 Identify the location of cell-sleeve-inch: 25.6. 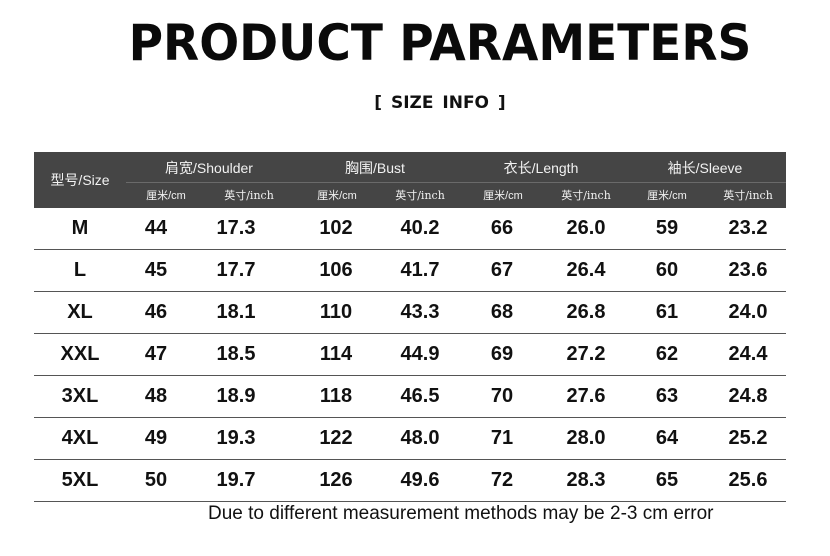
(748, 480).